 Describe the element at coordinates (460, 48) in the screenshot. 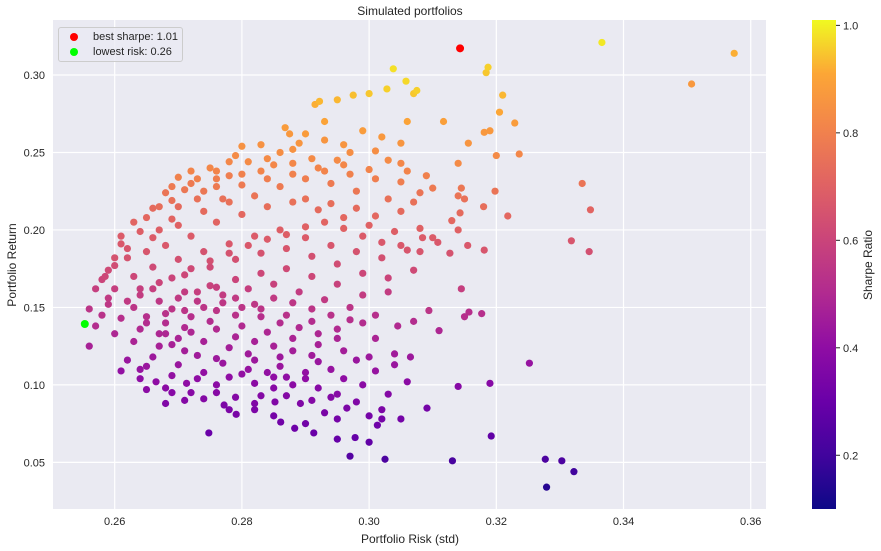

I see `best-sharpe-point` at that location.